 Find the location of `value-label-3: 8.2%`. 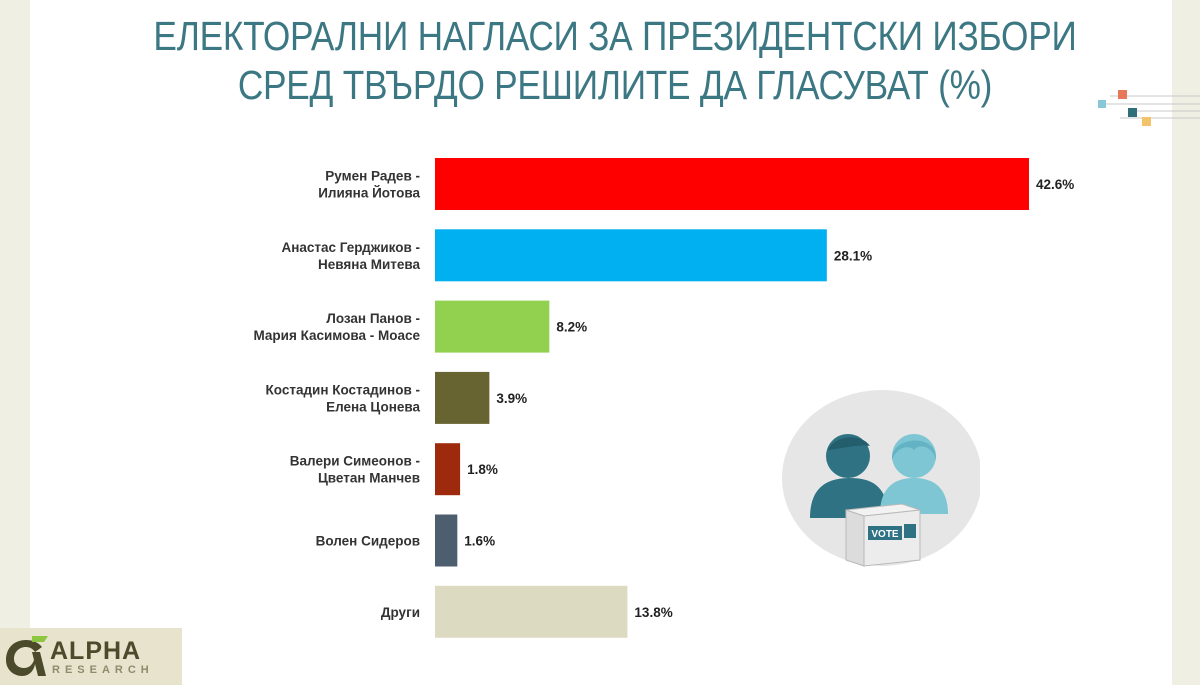

value-label-3: 8.2% is located at coordinates (571, 327).